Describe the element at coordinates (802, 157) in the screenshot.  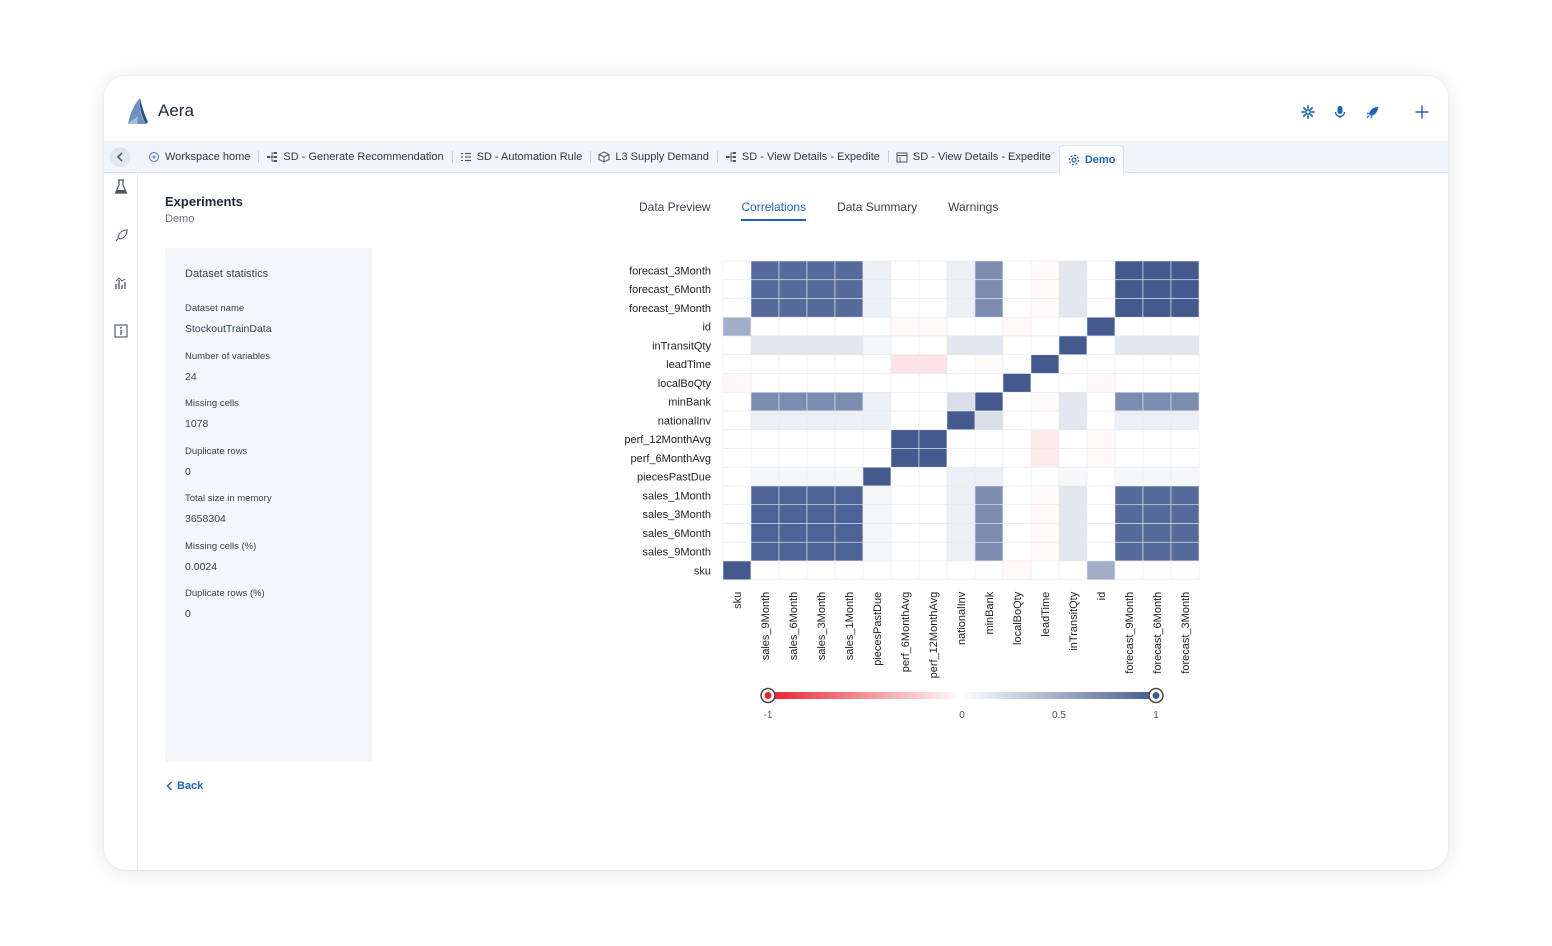
I see `tab-view-details-expedite: SD - View Details - Expedite` at that location.